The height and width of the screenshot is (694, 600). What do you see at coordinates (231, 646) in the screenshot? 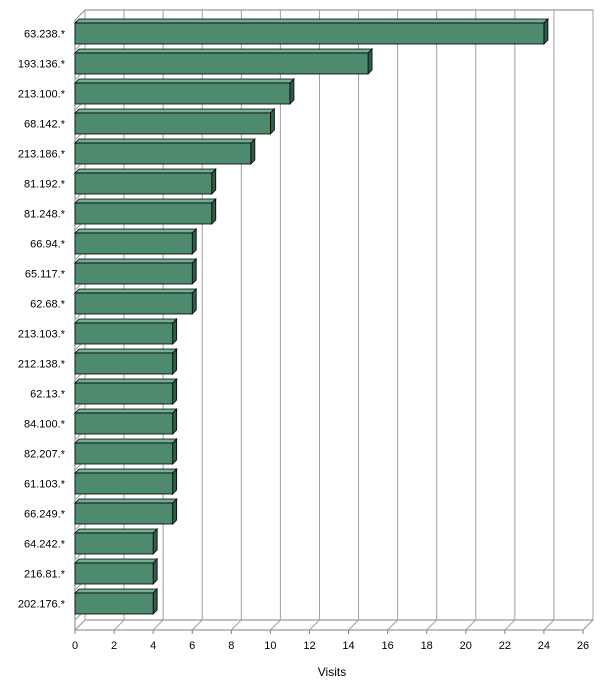
I see `x-tick-label: 8` at bounding box center [231, 646].